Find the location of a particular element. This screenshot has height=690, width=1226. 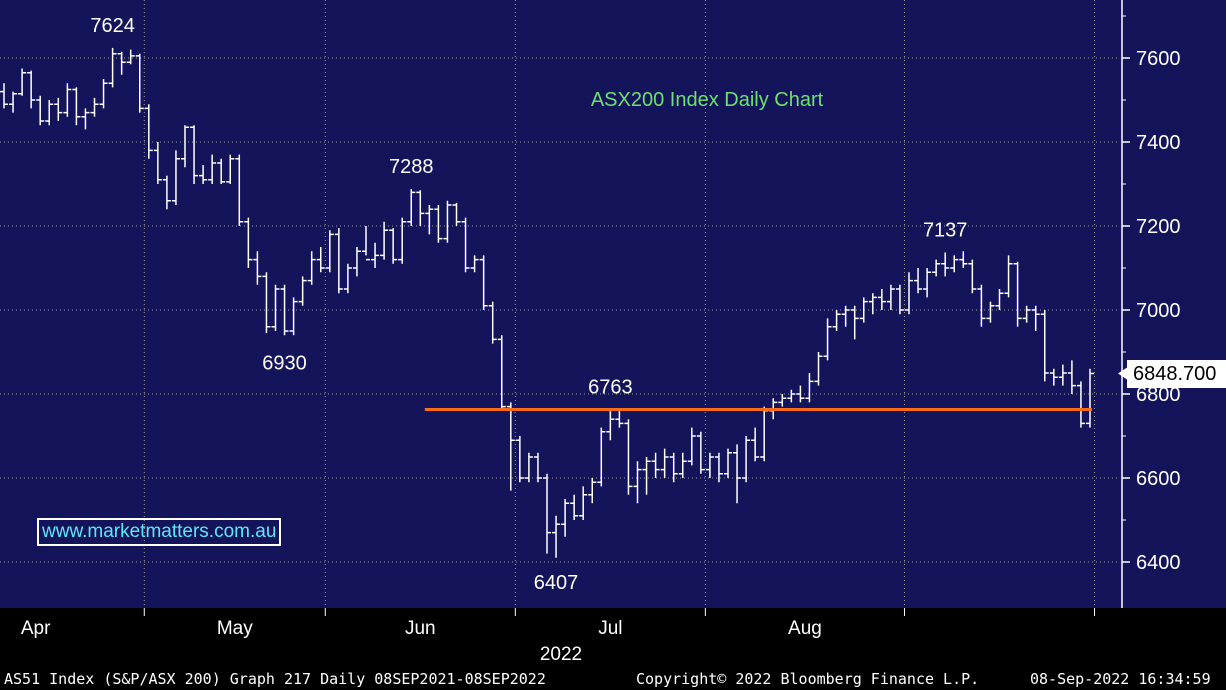

y-tick-label: 7000 is located at coordinates (1158, 311).